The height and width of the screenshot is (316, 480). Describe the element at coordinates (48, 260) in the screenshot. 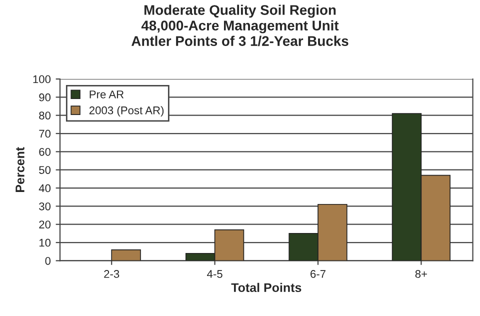

I see `y-tick-label: 0` at that location.